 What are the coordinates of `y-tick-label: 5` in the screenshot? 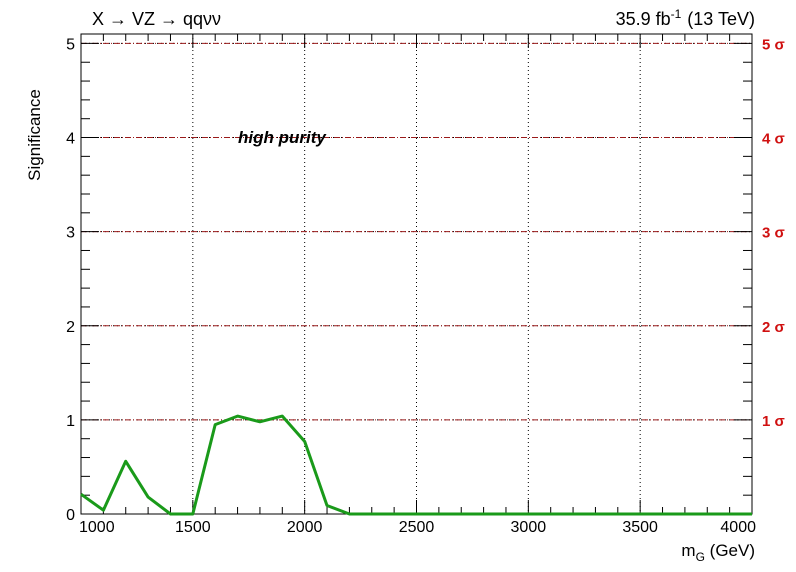 It's located at (70, 44).